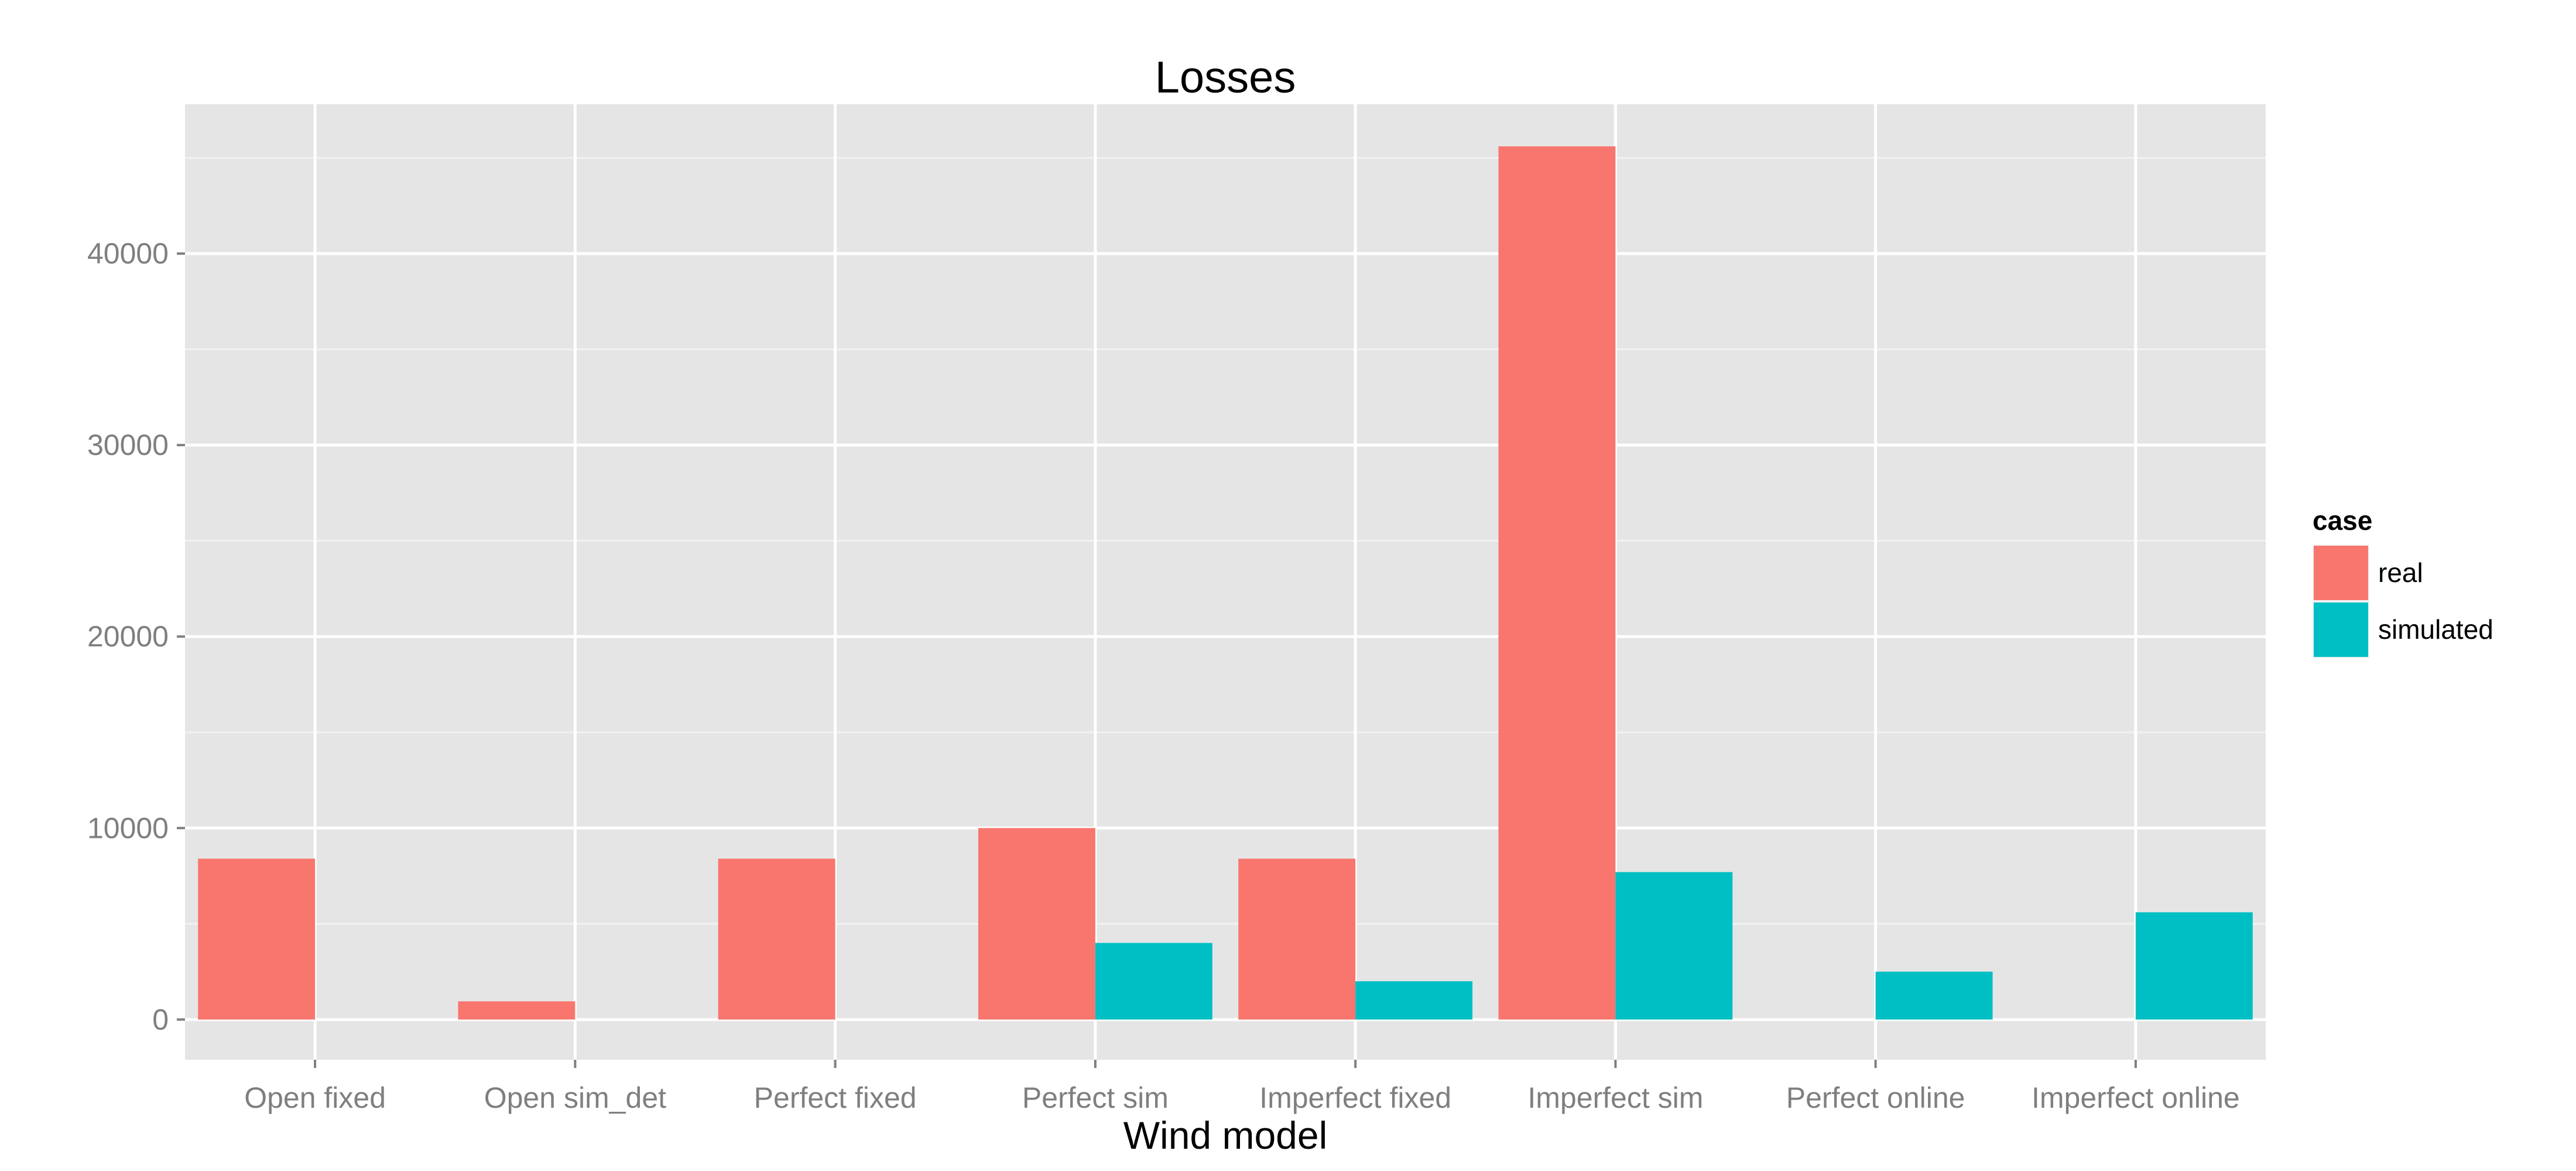 This screenshot has width=2576, height=1171. What do you see at coordinates (1875, 1097) in the screenshot?
I see `x-tick-label: Perfect online` at bounding box center [1875, 1097].